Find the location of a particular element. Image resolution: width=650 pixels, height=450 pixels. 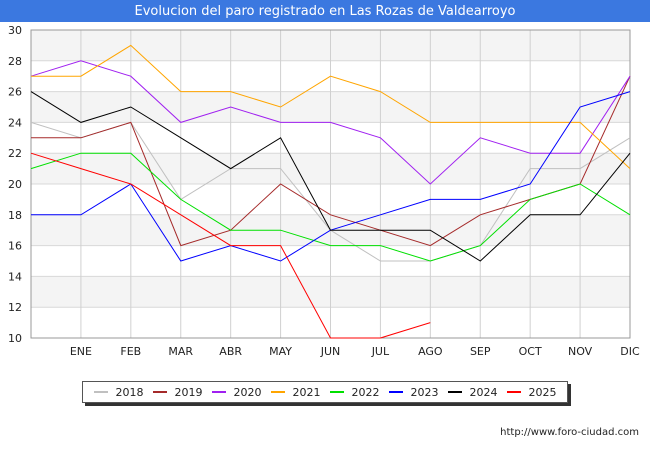

legend-label: 2024 is located at coordinates (483, 392).